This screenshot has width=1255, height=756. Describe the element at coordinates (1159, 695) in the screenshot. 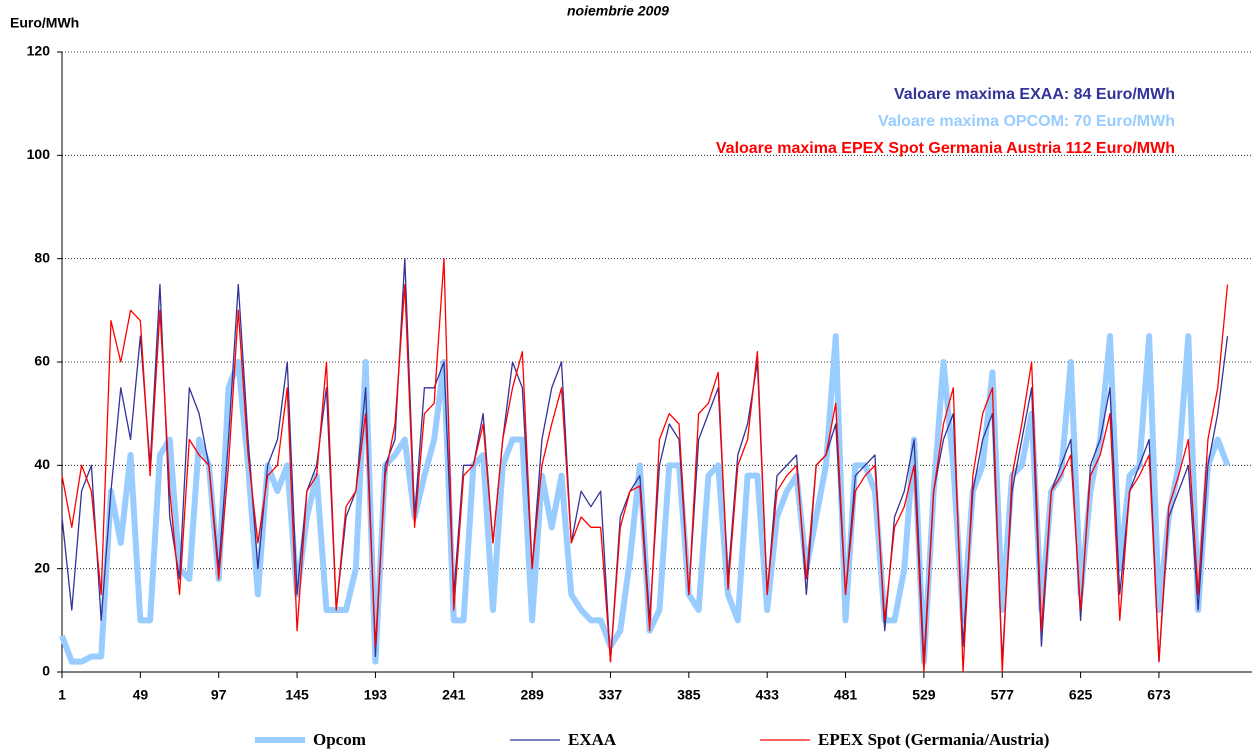

I see `x-tick-label: 673` at that location.